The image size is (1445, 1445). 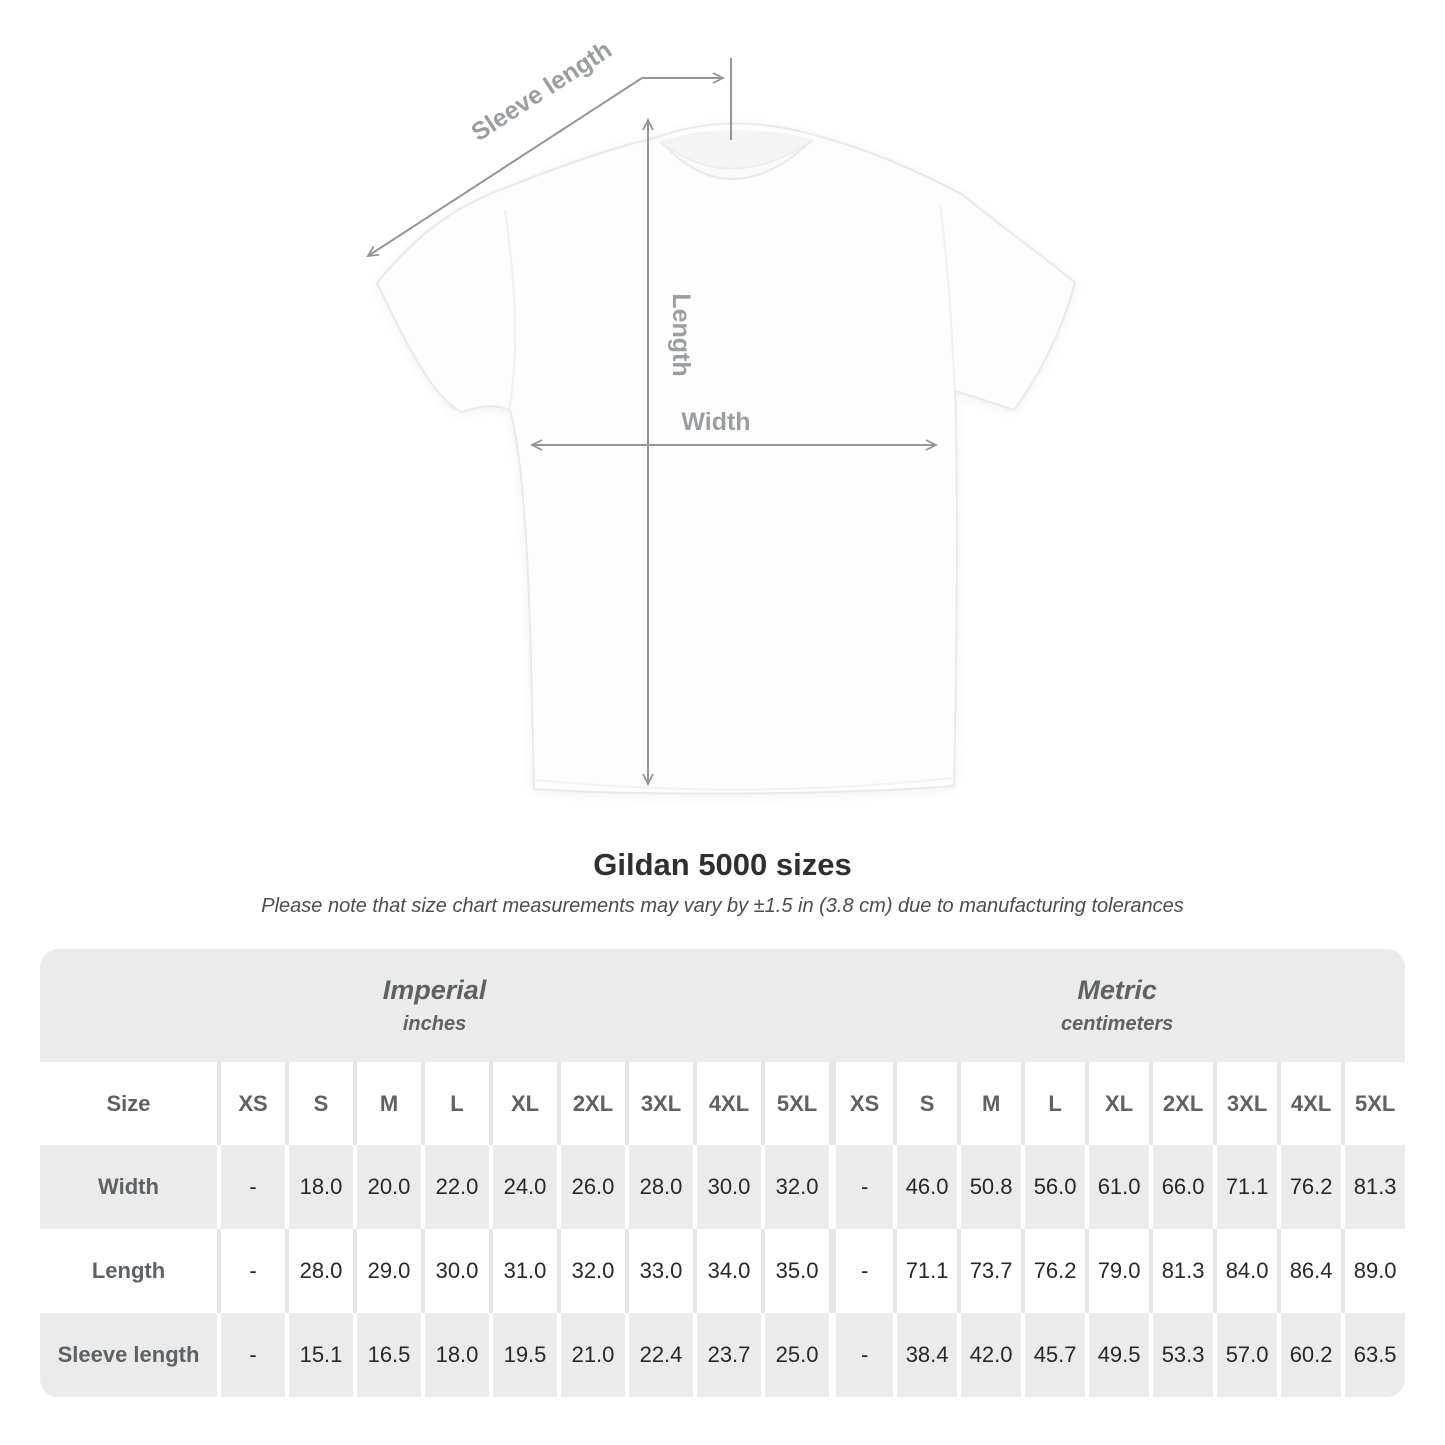 What do you see at coordinates (319, 1103) in the screenshot?
I see `size-header-imperial-s: S` at bounding box center [319, 1103].